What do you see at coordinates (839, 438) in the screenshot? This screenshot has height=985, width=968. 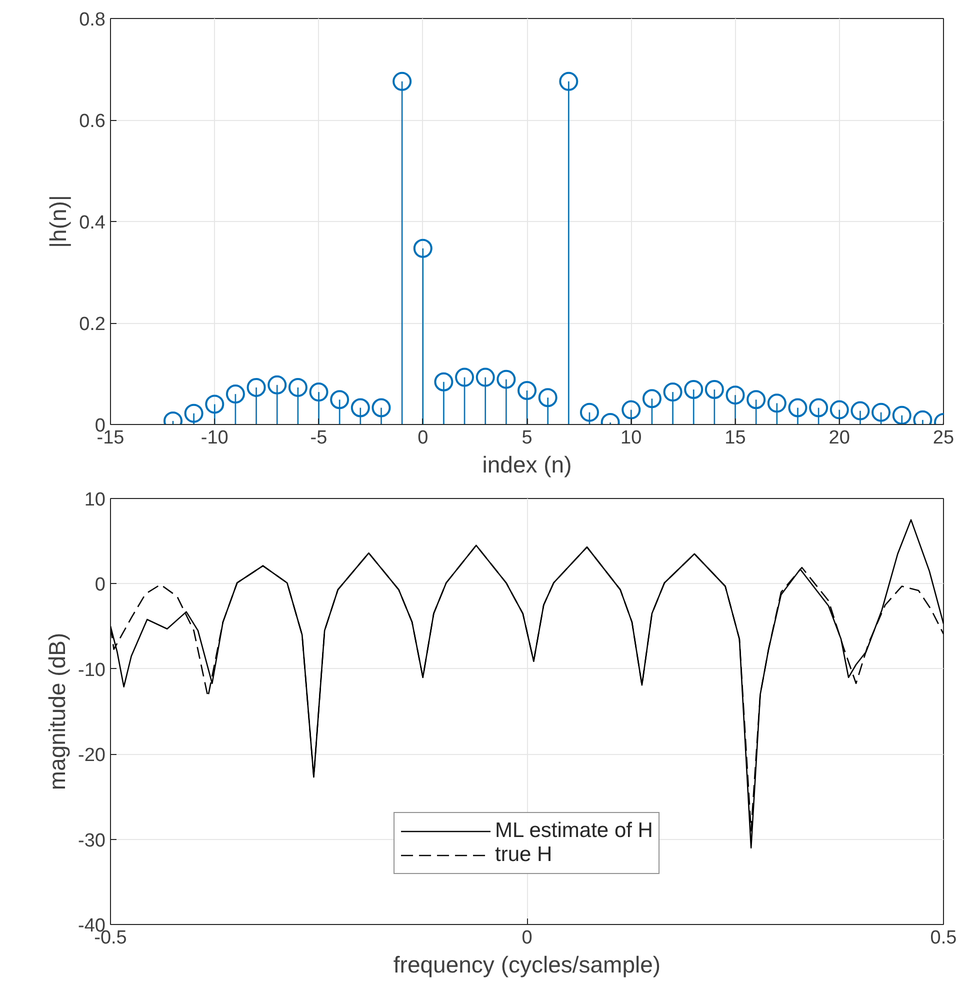 I see `x-tick-label: 20` at bounding box center [839, 438].